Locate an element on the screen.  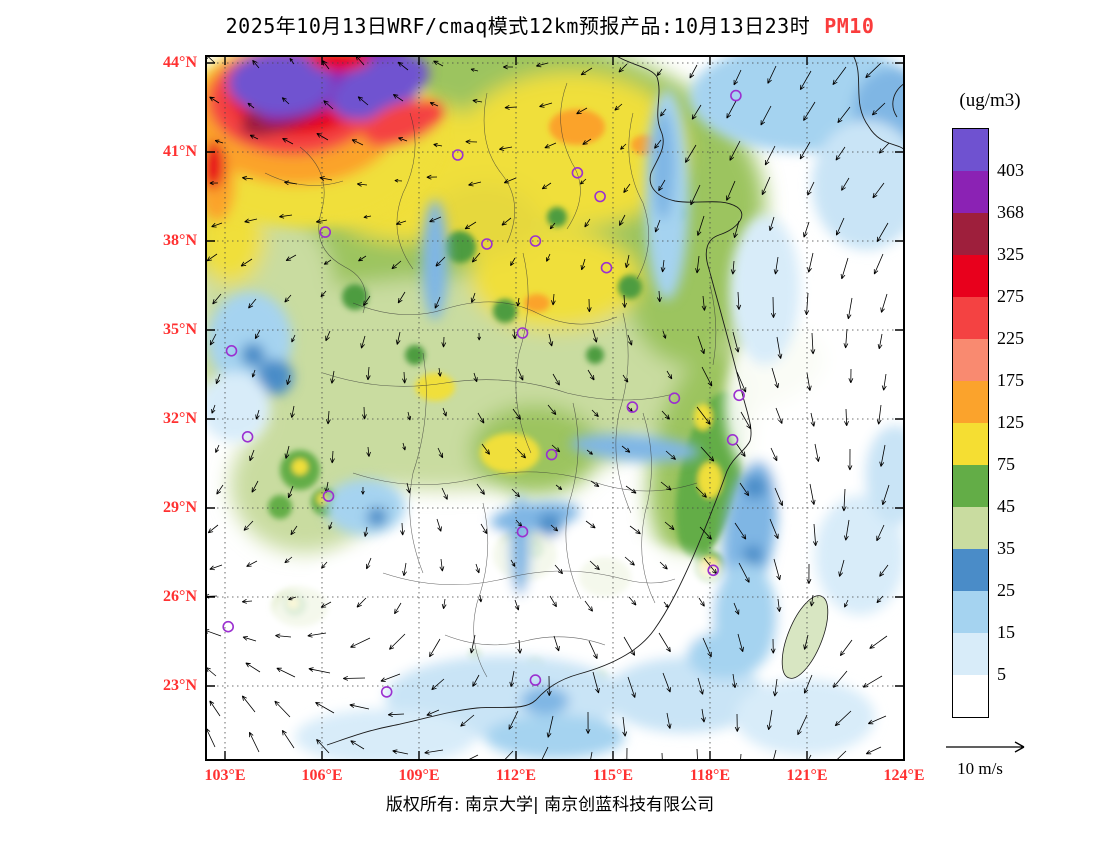
colorbar-tick-label: 403 is located at coordinates (1010, 170).